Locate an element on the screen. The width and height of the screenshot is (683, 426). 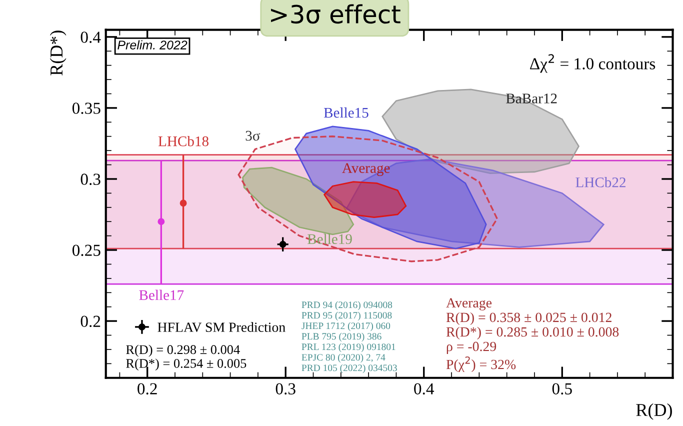
y-tick-label: 0.2 is located at coordinates (90, 322).